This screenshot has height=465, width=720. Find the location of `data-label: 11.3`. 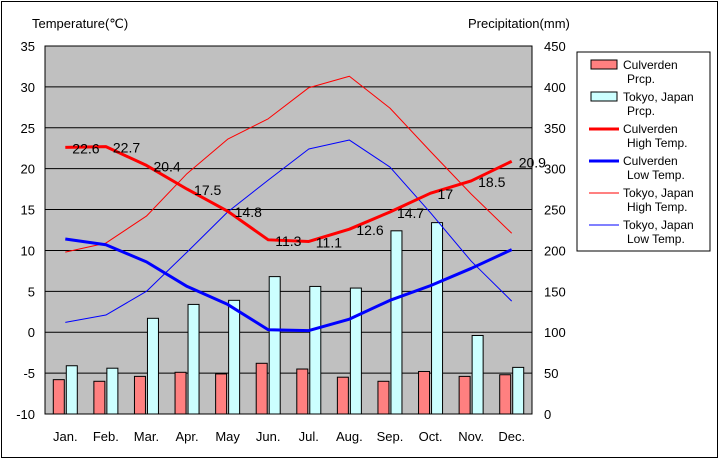

data-label: 11.3 is located at coordinates (288, 241).